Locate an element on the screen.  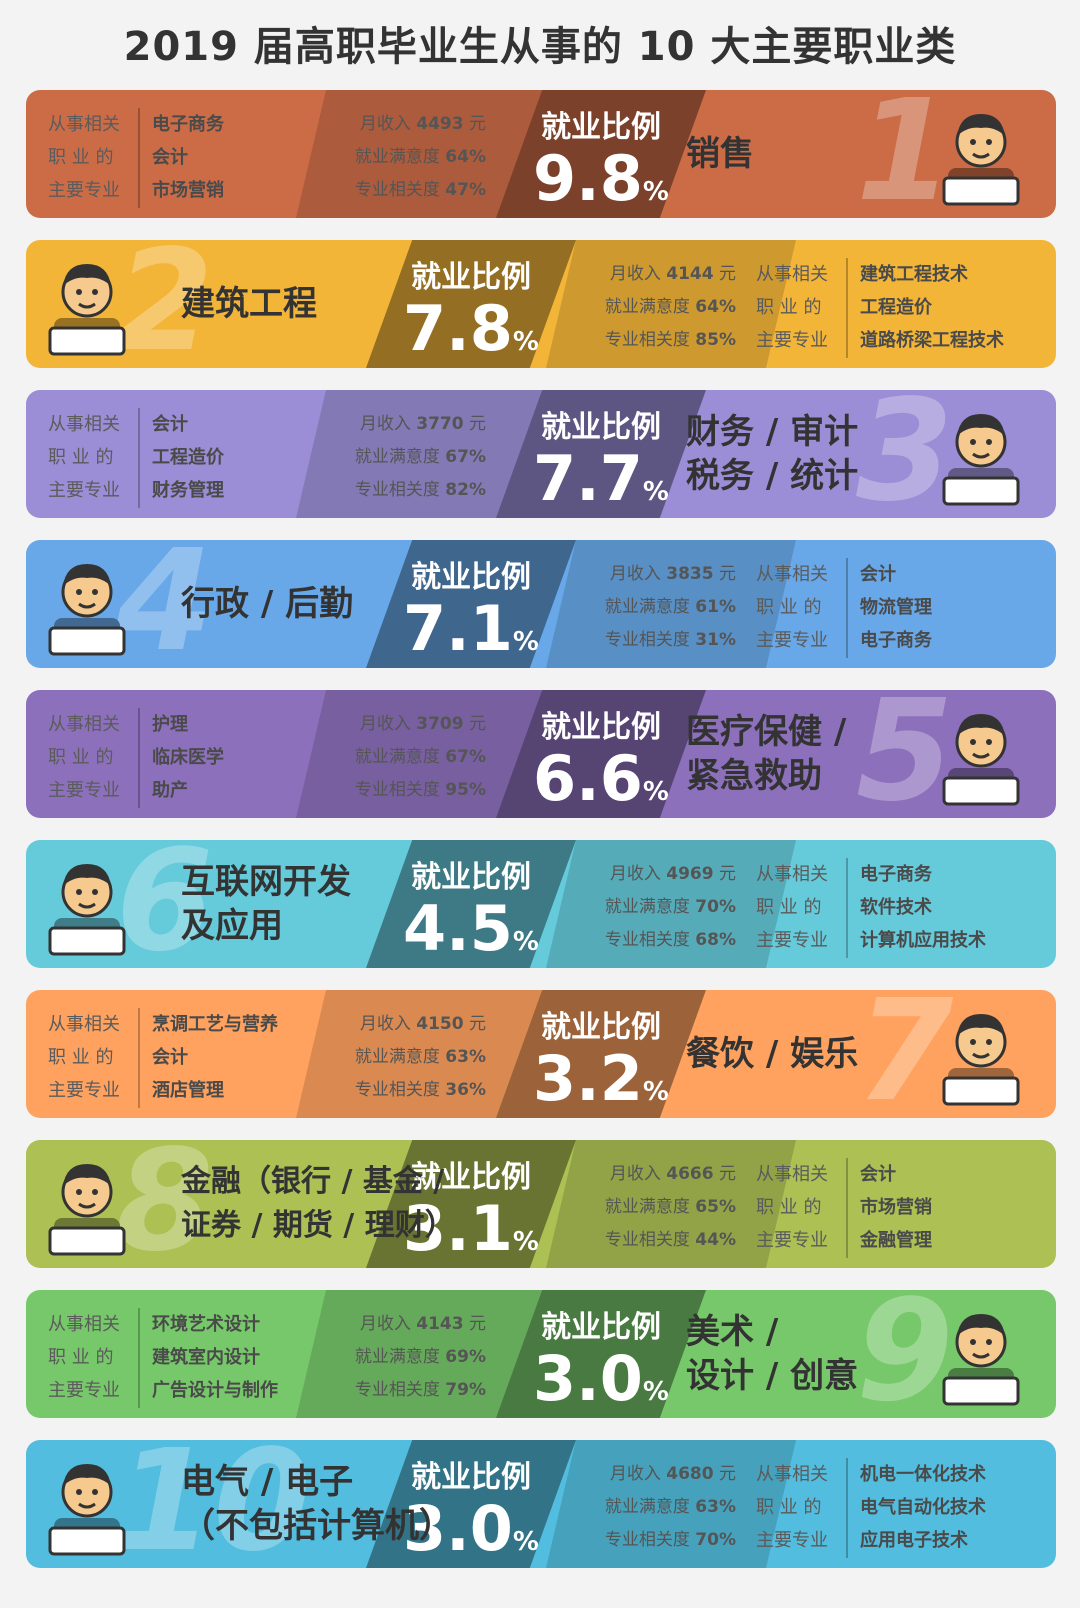
ratio-number: 6.6 is located at coordinates (588, 778).